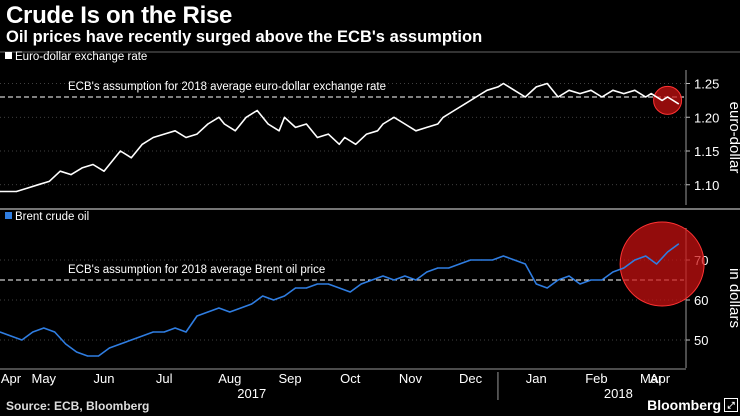 The width and height of the screenshot is (740, 416). I want to click on x-tick-label: Oct, so click(350, 378).